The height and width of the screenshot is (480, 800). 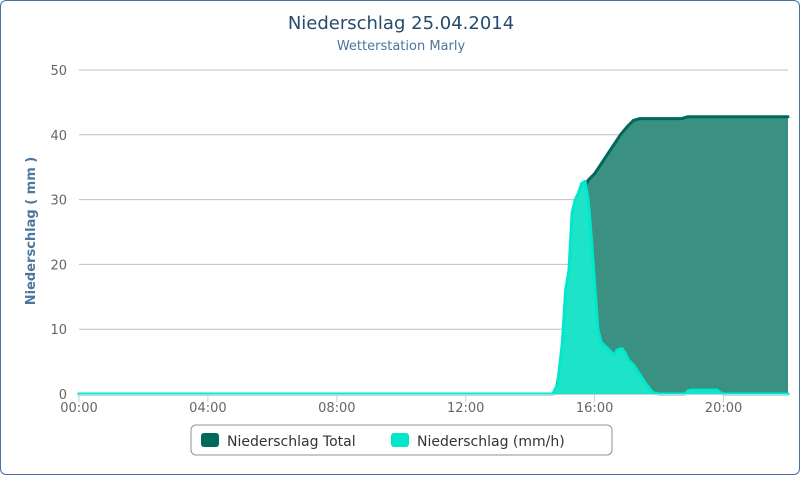 What do you see at coordinates (31, 231) in the screenshot?
I see `y-axis-label: Niederschlag ( mm )` at bounding box center [31, 231].